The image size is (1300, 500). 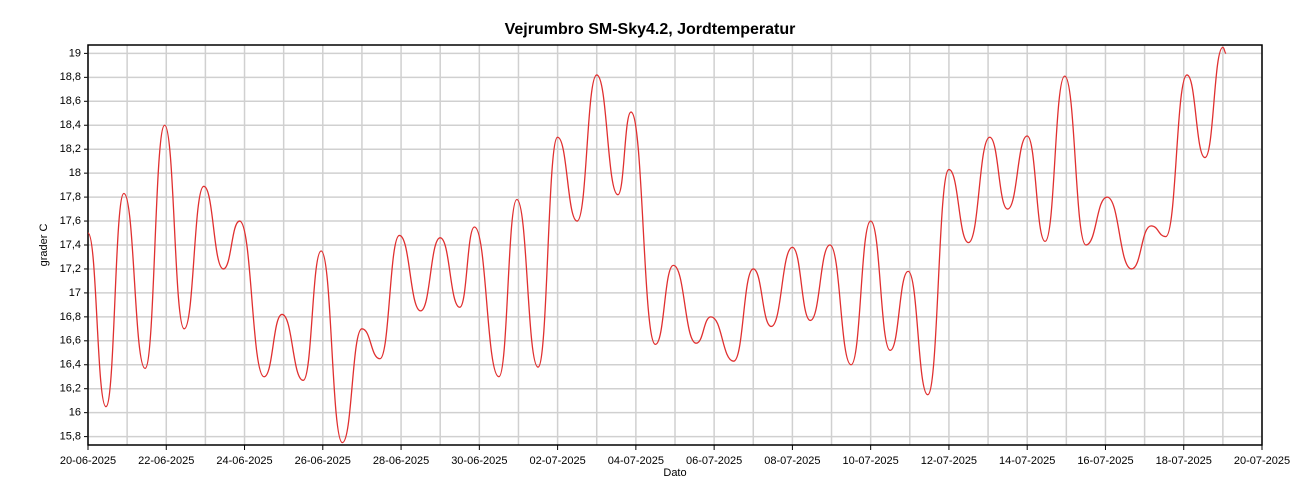 I want to click on x-tick-label: 08-07-2025, so click(x=792, y=461).